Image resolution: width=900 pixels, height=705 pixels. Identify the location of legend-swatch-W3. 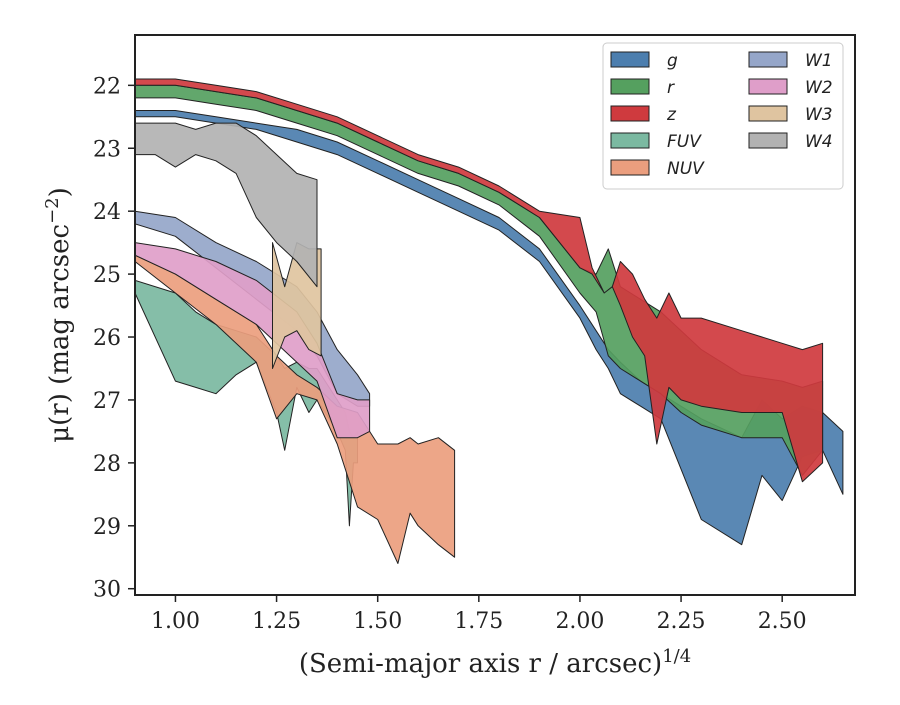
(768, 113).